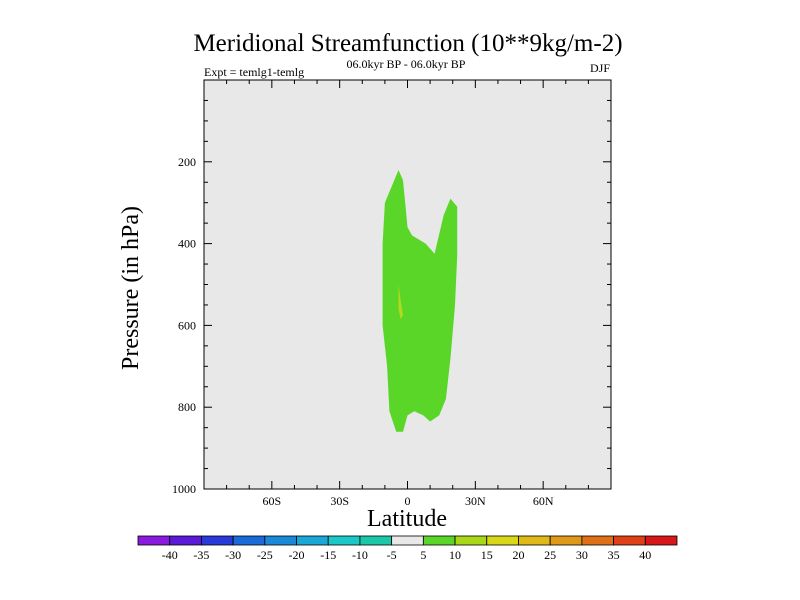 The width and height of the screenshot is (800, 600). What do you see at coordinates (170, 555) in the screenshot?
I see `colorbar-label: -40` at bounding box center [170, 555].